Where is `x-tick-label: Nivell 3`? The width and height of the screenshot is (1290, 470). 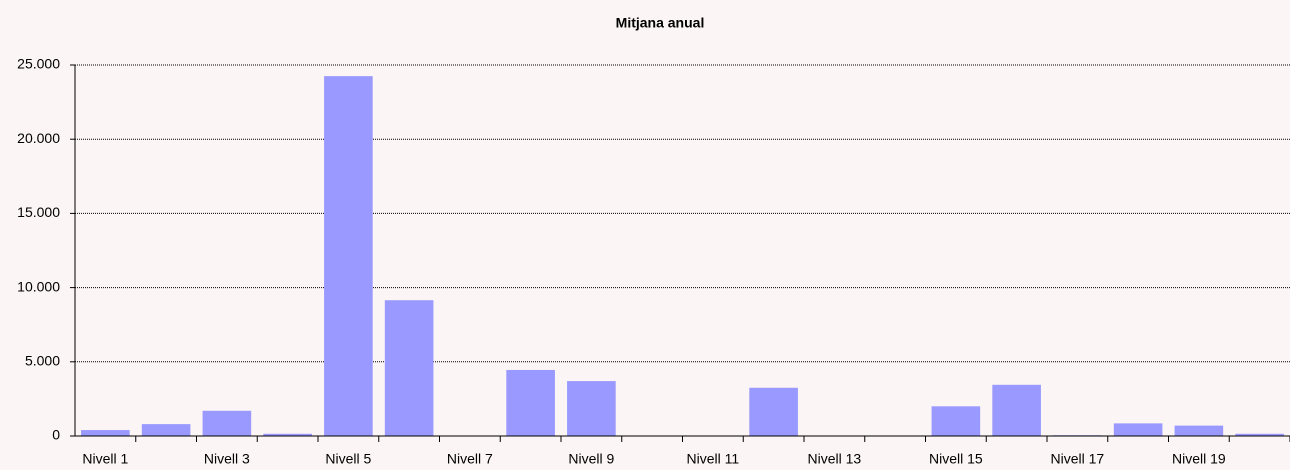
x-tick-label: Nivell 3 is located at coordinates (227, 459).